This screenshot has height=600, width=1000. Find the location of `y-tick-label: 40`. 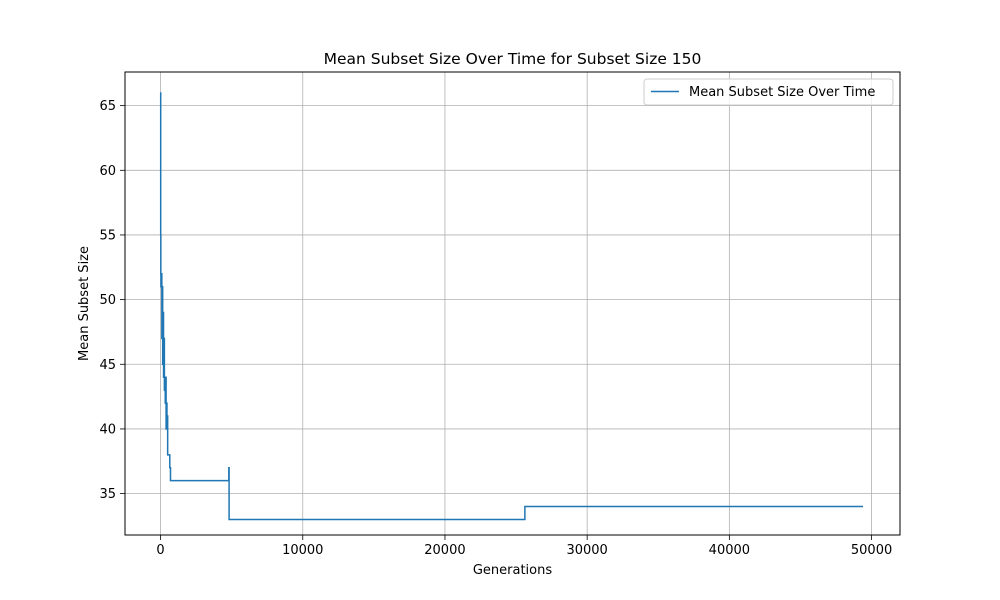

y-tick-label: 40 is located at coordinates (107, 429).